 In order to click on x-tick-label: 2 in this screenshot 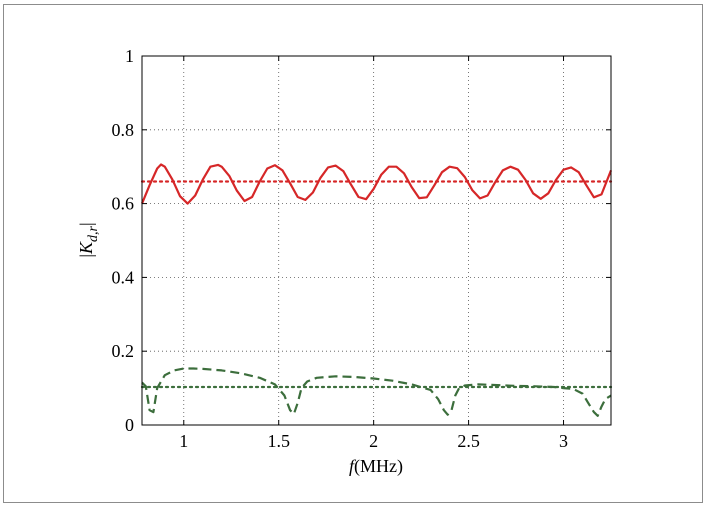, I will do `click(373, 441)`.